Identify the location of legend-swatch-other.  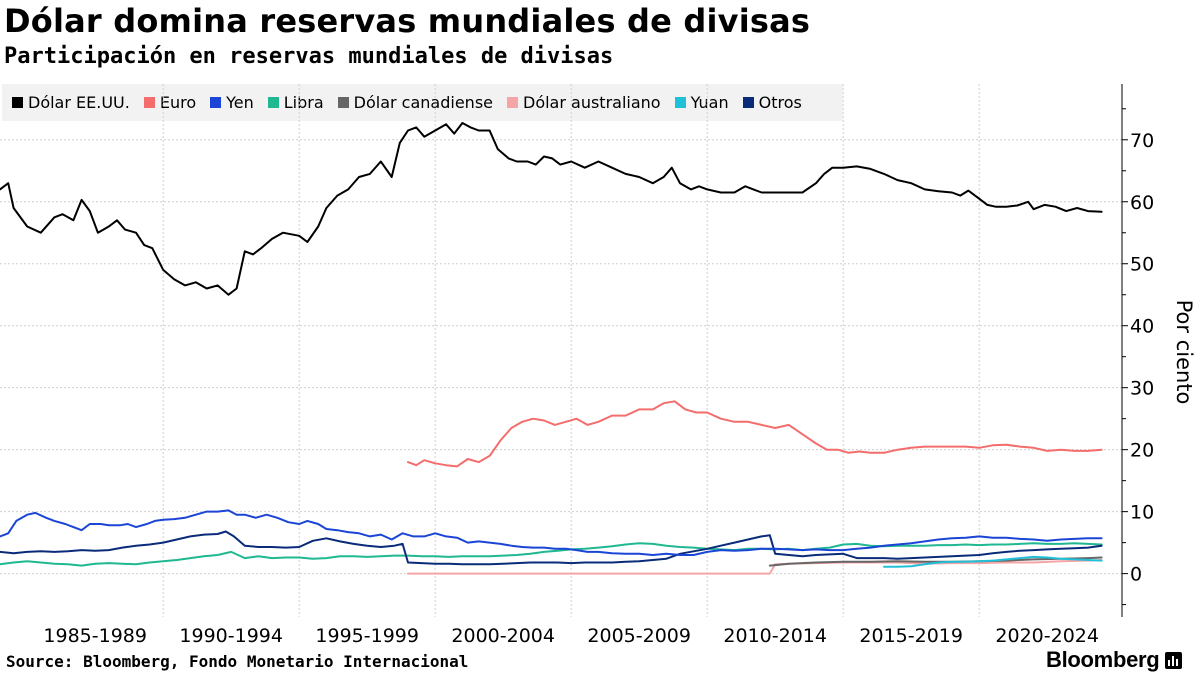
(748, 102).